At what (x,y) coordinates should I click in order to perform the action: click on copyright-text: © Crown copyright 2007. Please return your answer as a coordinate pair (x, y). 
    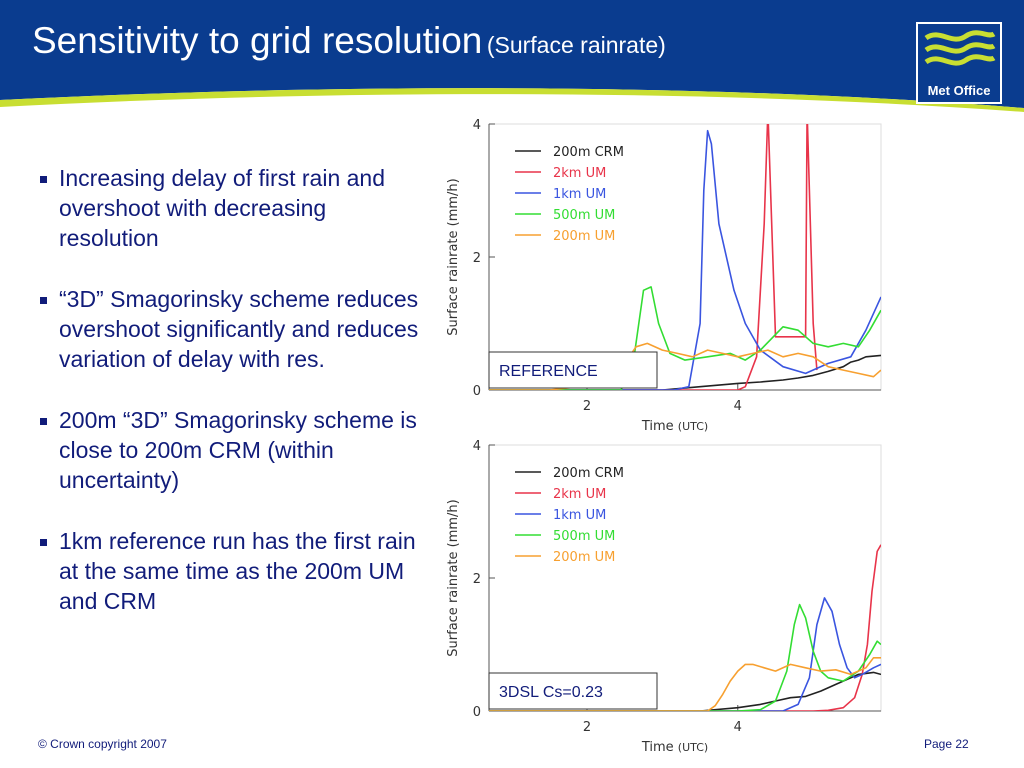
    Looking at the image, I should click on (102, 744).